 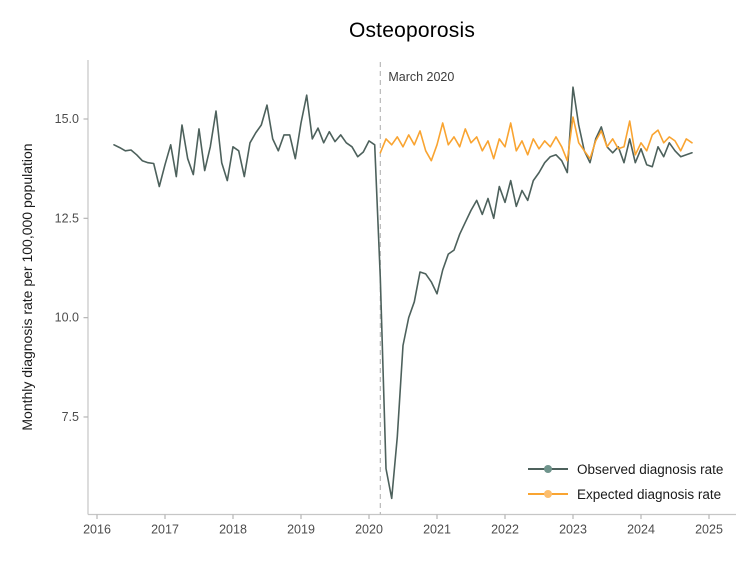 I want to click on y-tick-label: 10.0, so click(x=67, y=318).